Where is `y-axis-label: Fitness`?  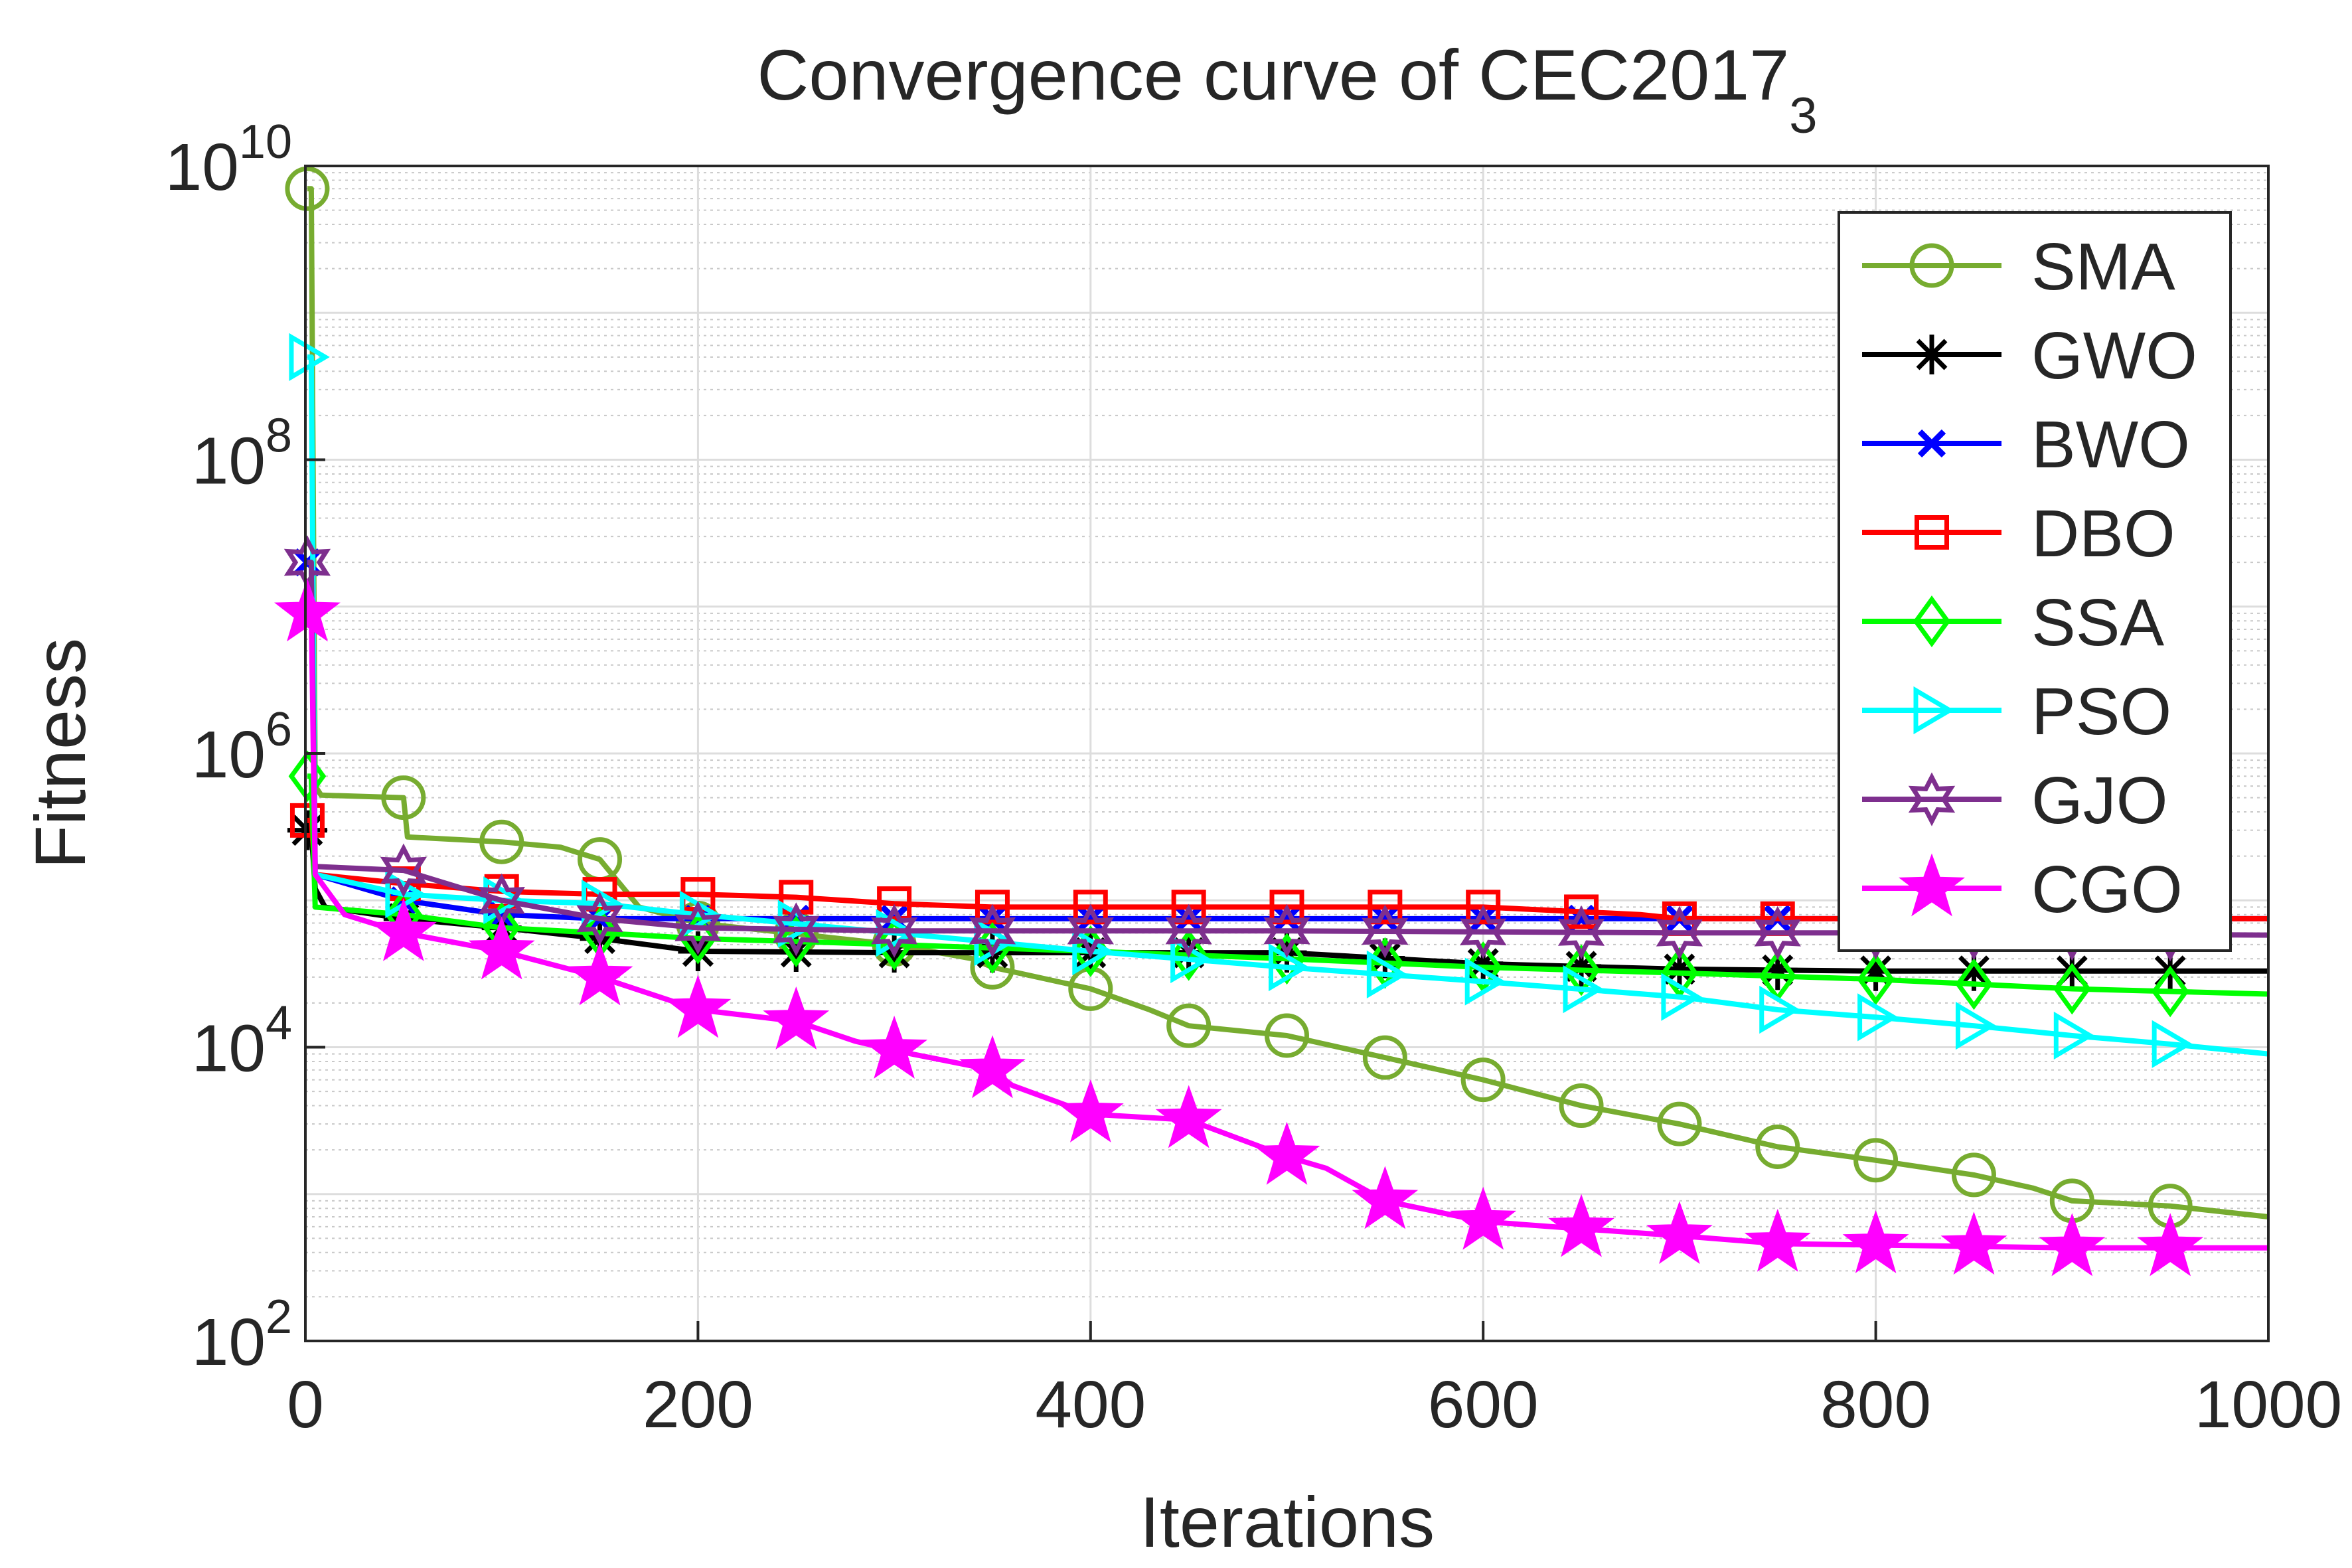
y-axis-label: Fitness is located at coordinates (60, 753).